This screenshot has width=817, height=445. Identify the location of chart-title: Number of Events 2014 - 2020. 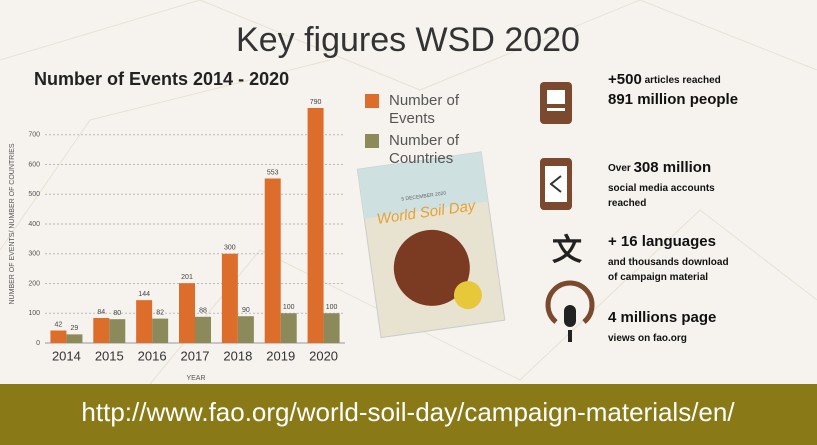
(161, 79).